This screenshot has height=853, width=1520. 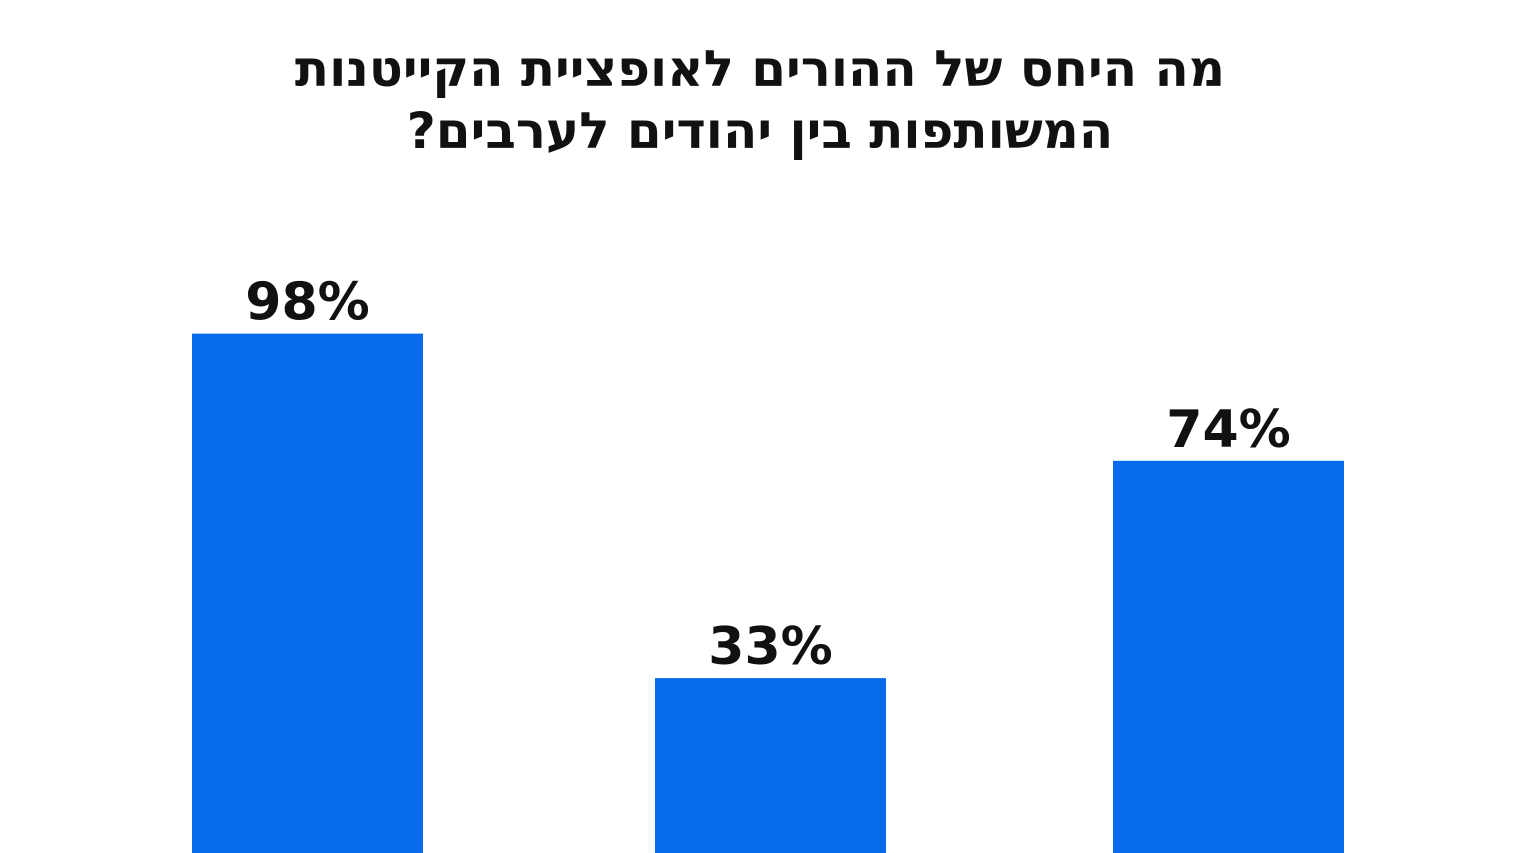 What do you see at coordinates (307, 303) in the screenshot?
I see `bar-1-value-label: 98%` at bounding box center [307, 303].